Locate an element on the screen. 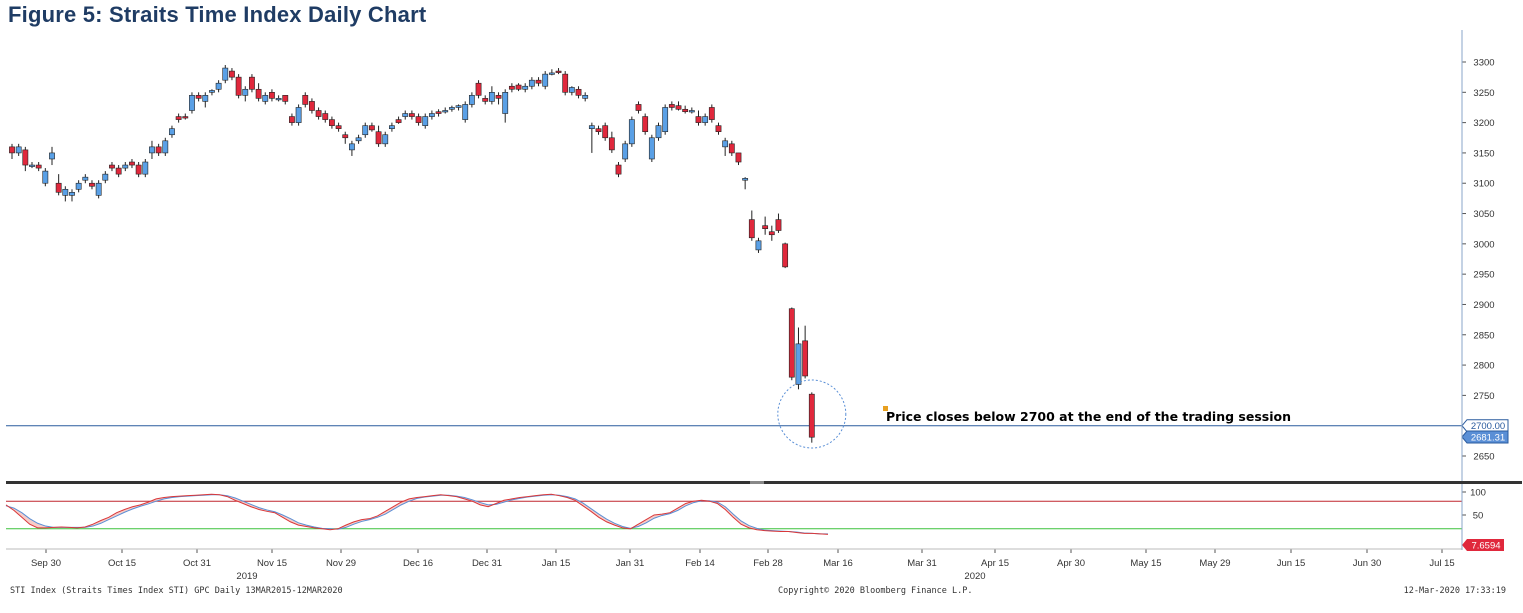  x-tick-label: May 29 is located at coordinates (1214, 563).